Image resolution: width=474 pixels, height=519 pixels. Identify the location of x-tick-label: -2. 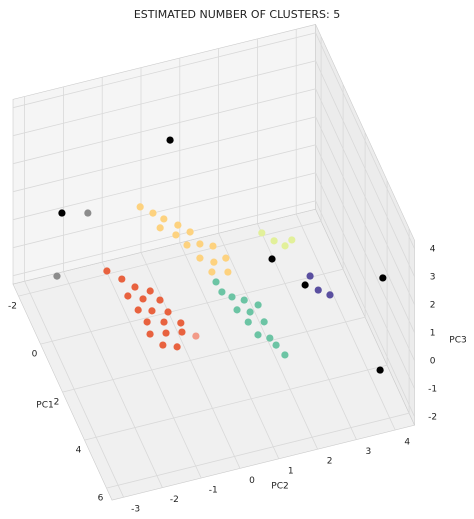
(12, 307).